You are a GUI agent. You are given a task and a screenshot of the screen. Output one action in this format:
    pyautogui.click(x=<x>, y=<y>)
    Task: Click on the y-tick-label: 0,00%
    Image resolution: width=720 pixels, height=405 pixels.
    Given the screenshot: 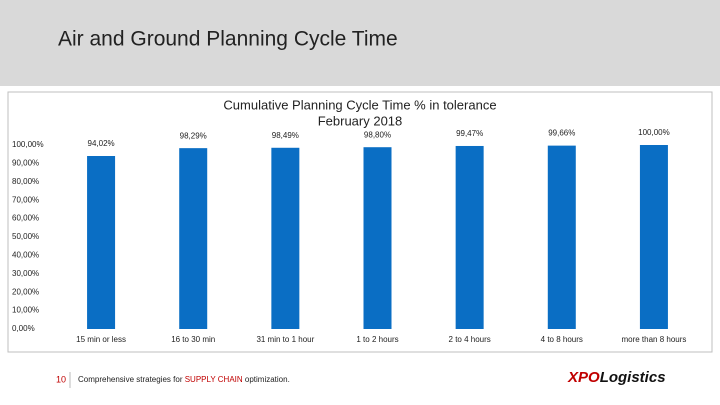 What is the action you would take?
    pyautogui.click(x=23, y=328)
    